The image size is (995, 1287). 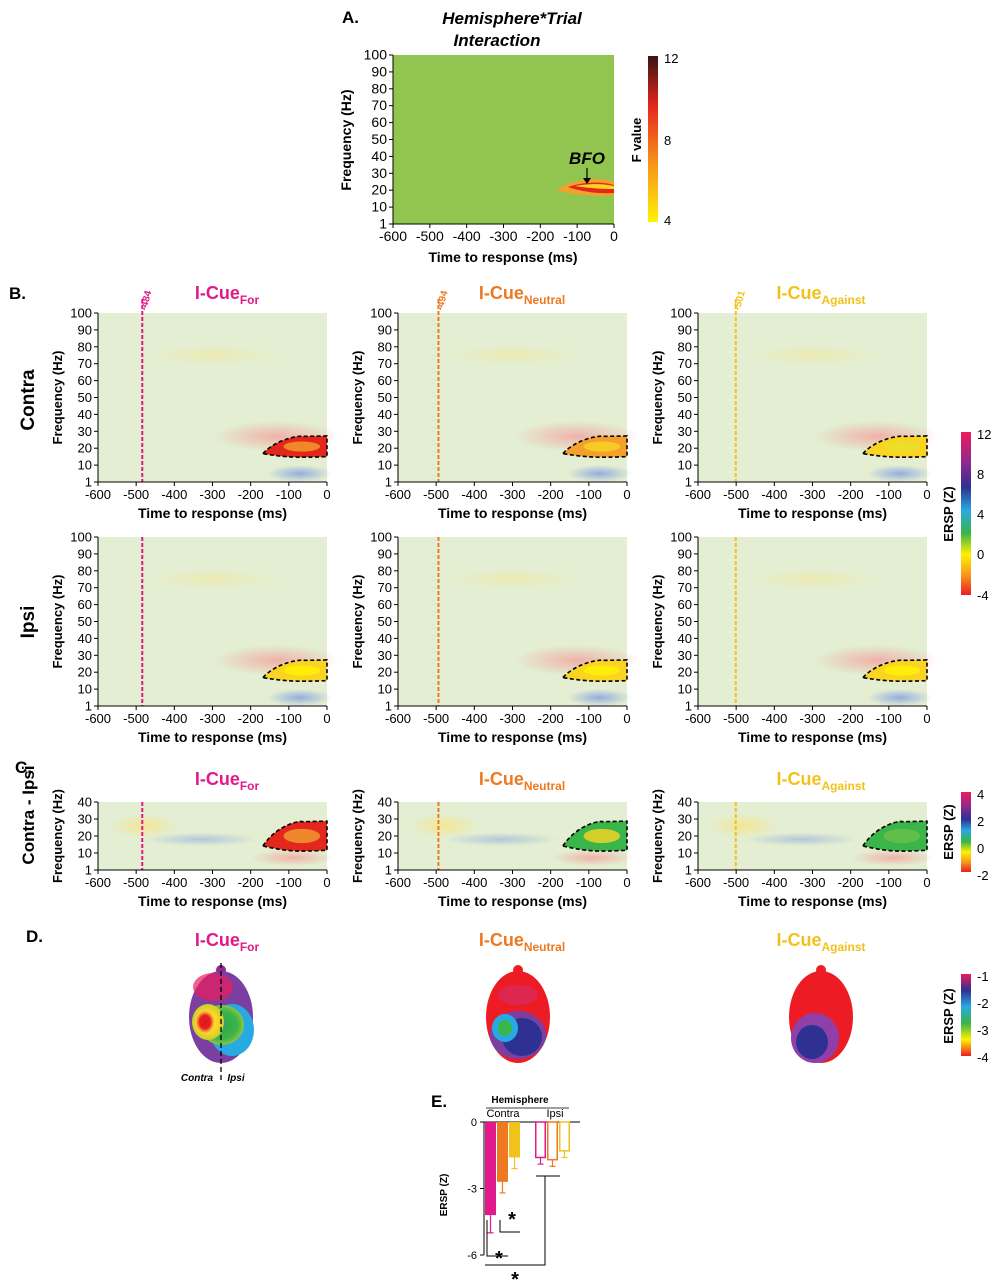 I want to click on heatmap-diff-neutral-x-tick-label: -400, so click(x=474, y=882).